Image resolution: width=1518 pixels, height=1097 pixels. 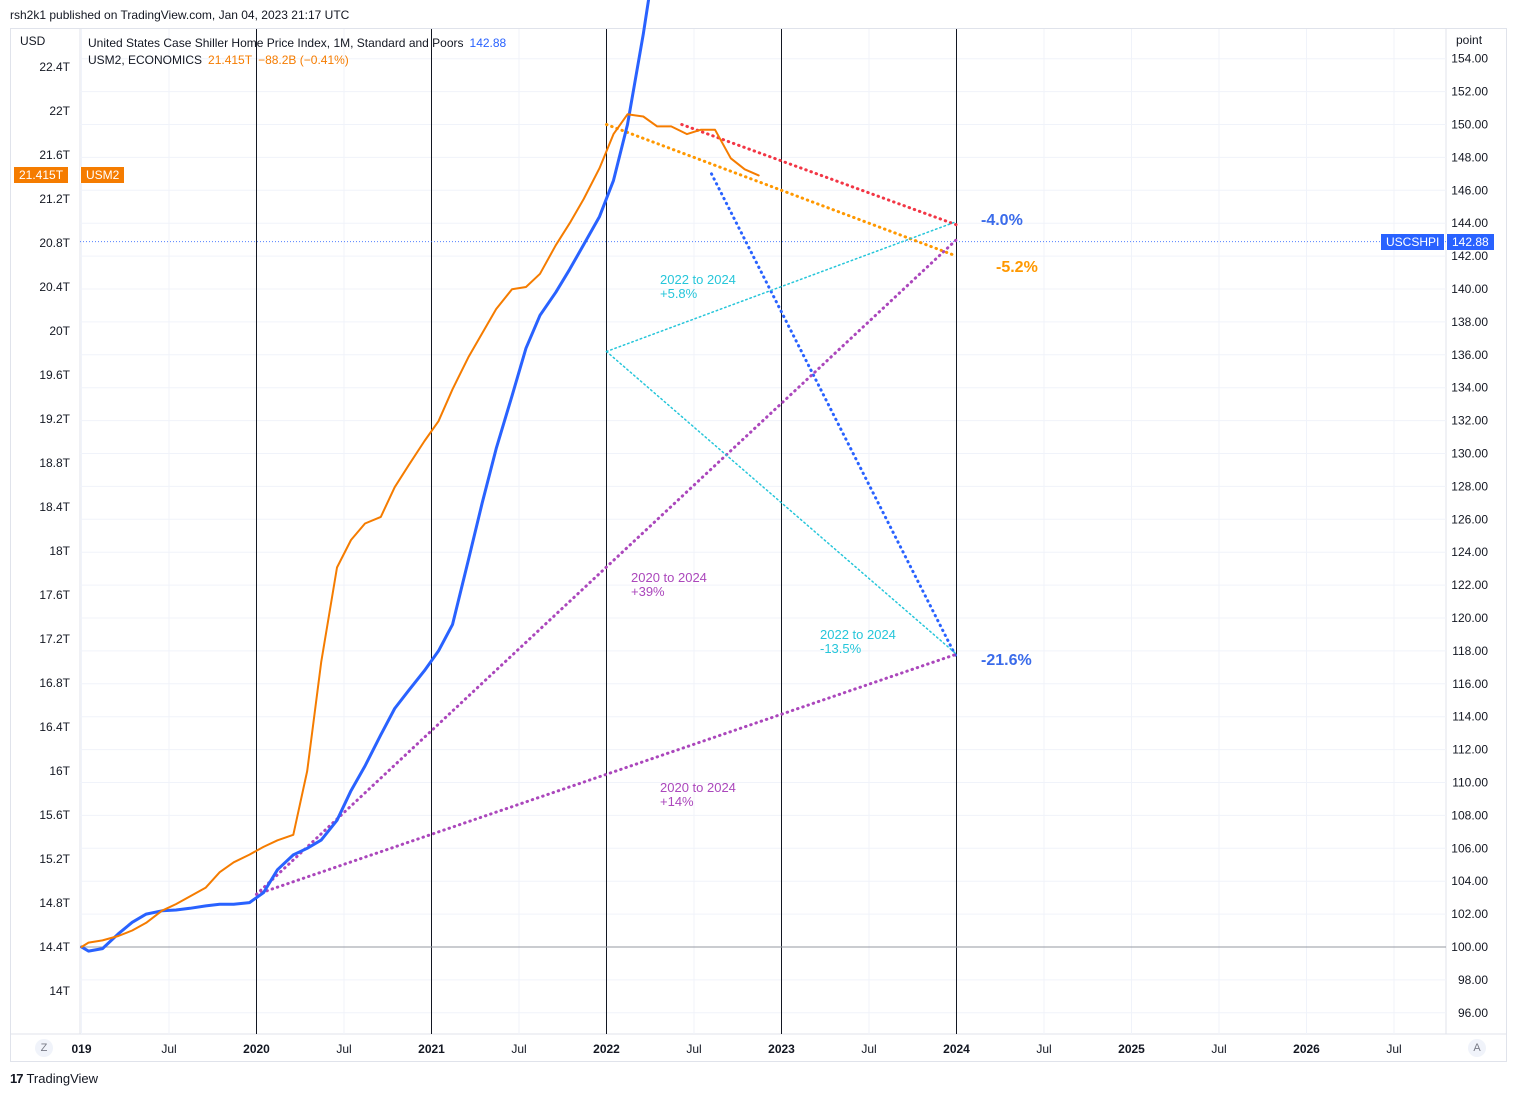 What do you see at coordinates (62, 1078) in the screenshot?
I see `footer-brand: TradingView` at bounding box center [62, 1078].